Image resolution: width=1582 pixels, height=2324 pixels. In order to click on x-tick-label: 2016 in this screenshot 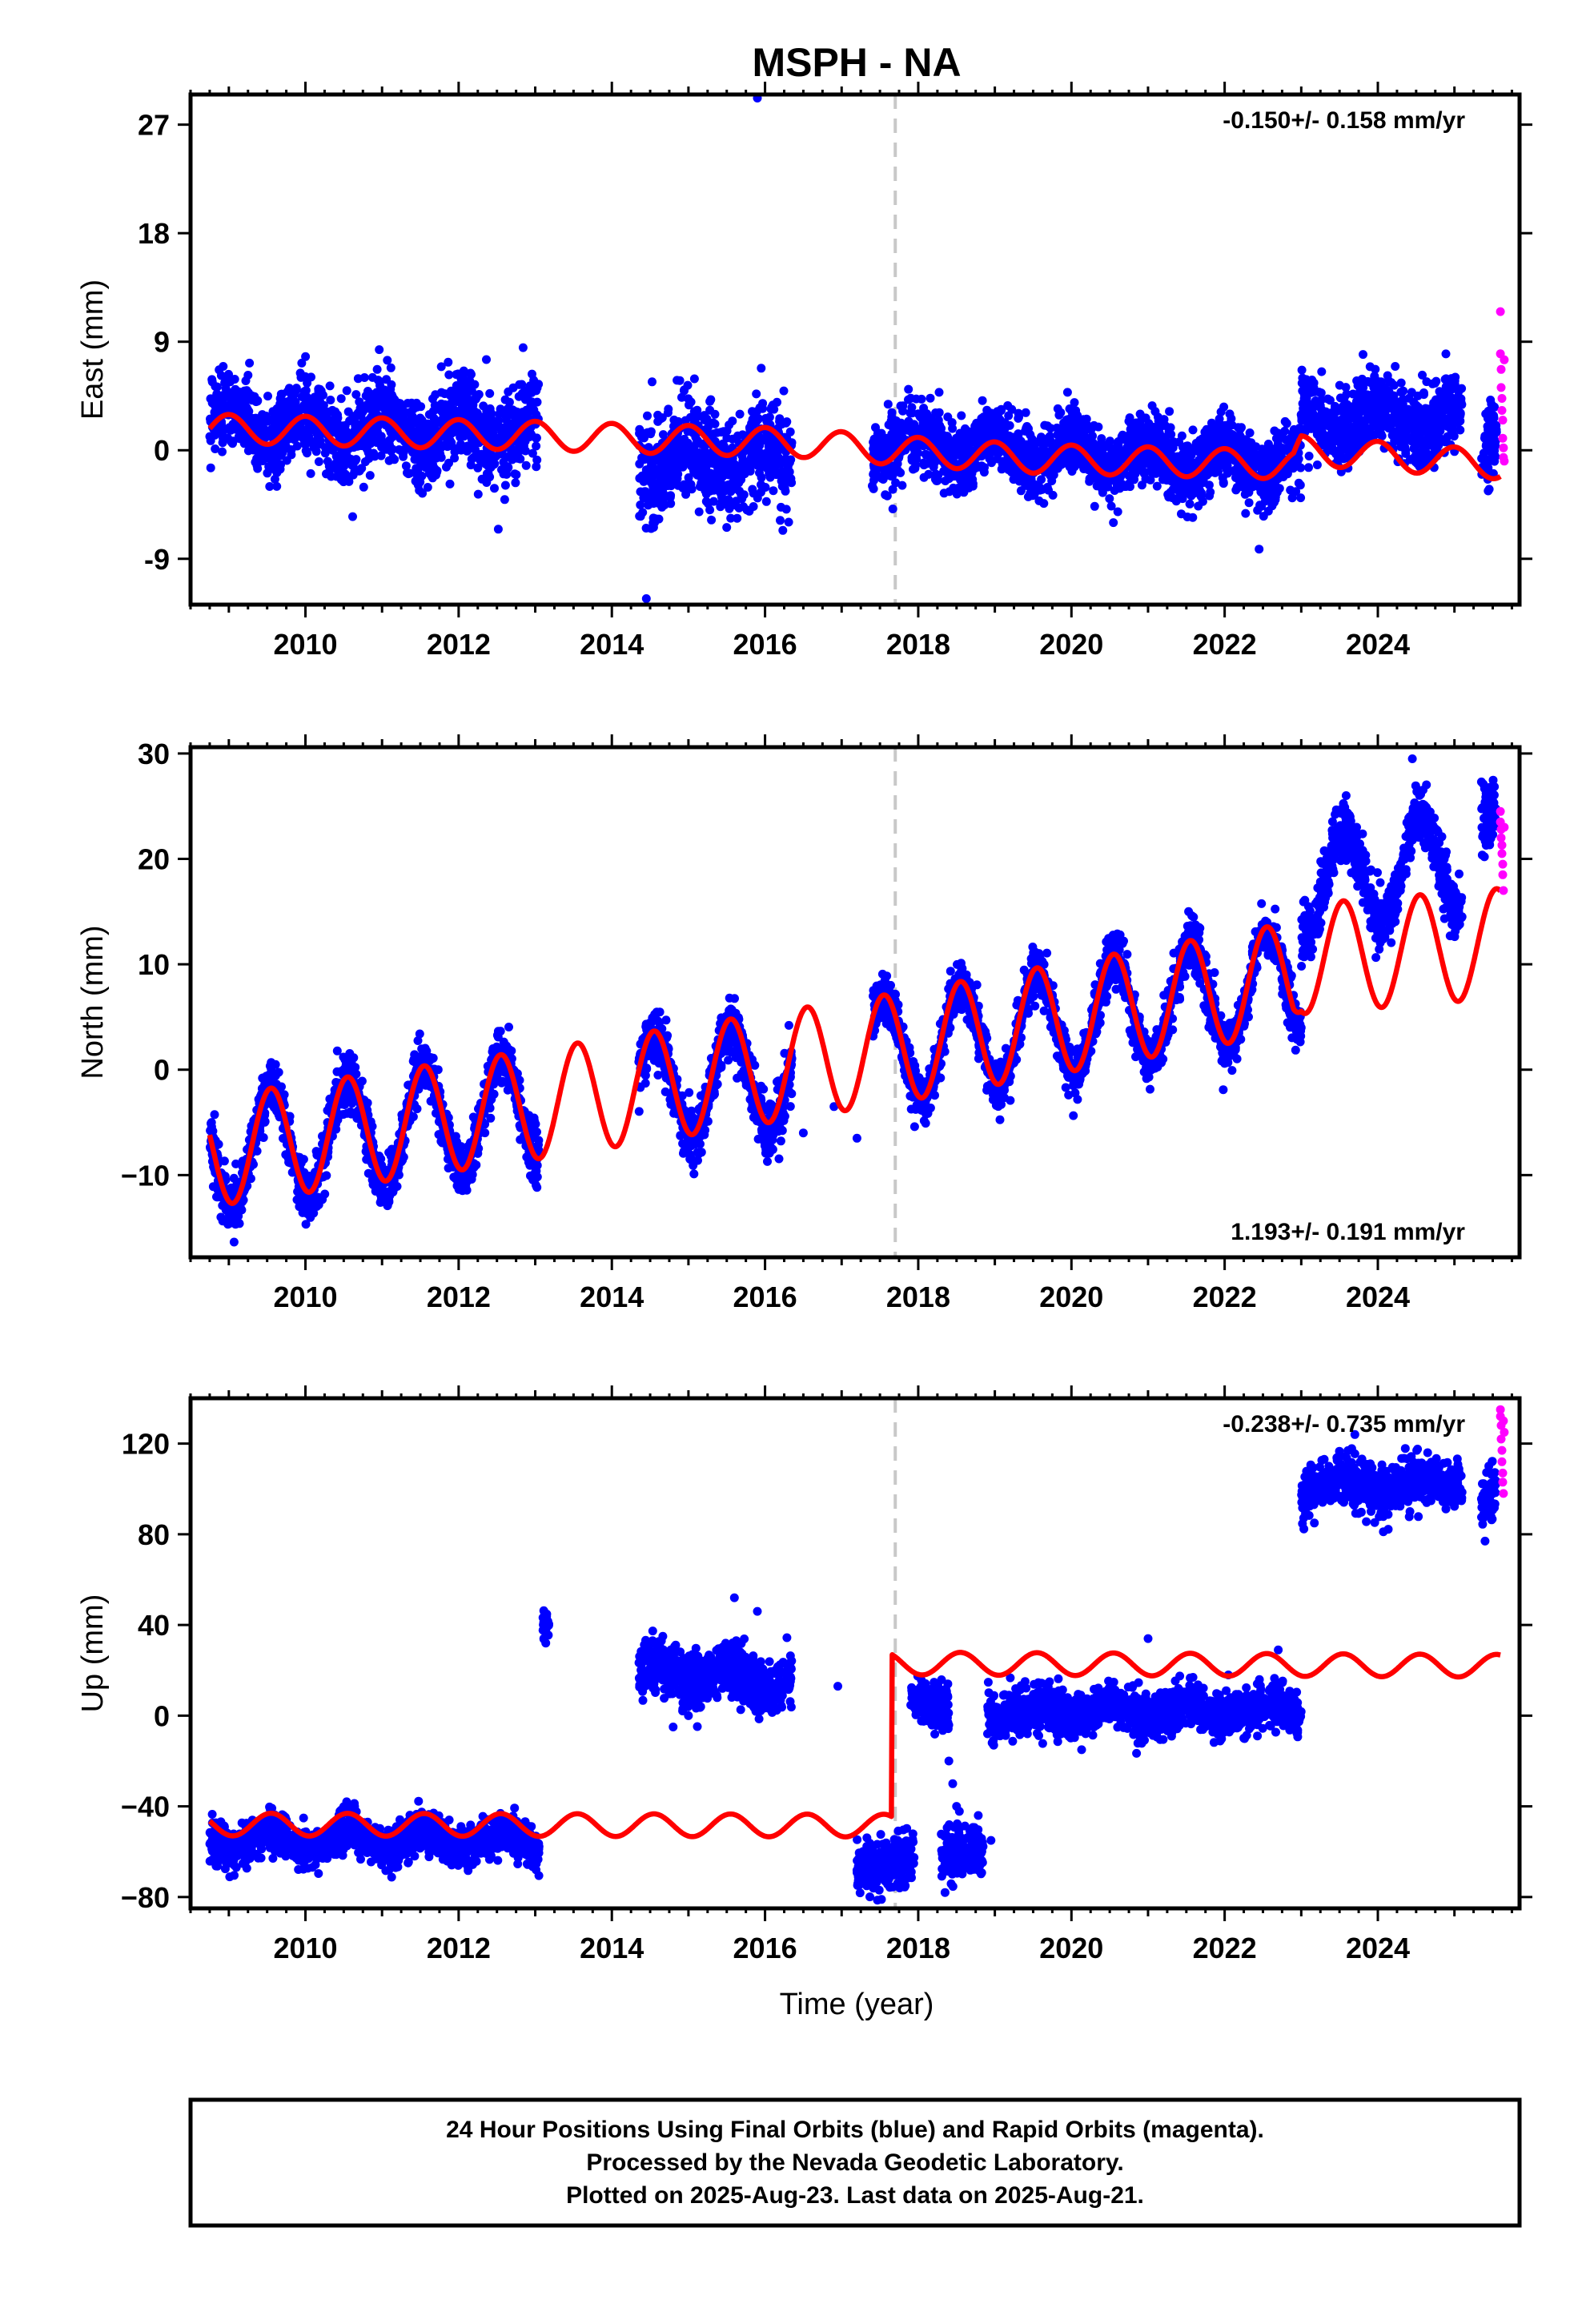, I will do `click(765, 644)`.